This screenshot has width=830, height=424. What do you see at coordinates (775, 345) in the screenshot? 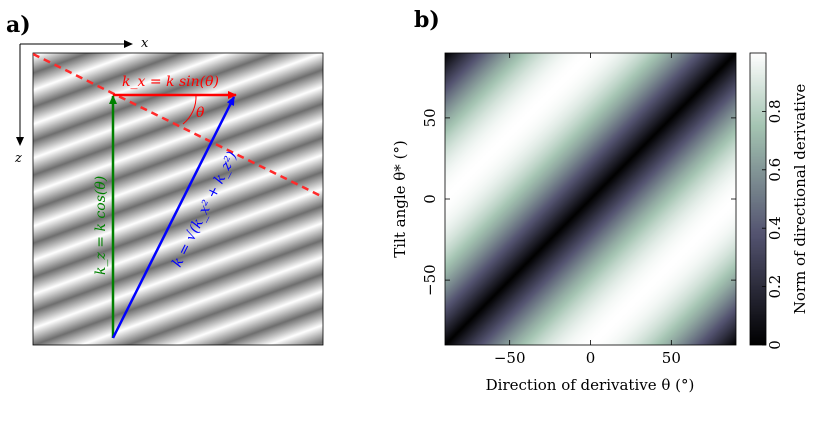
I see `colorbar-tick-label: 0` at bounding box center [775, 345].